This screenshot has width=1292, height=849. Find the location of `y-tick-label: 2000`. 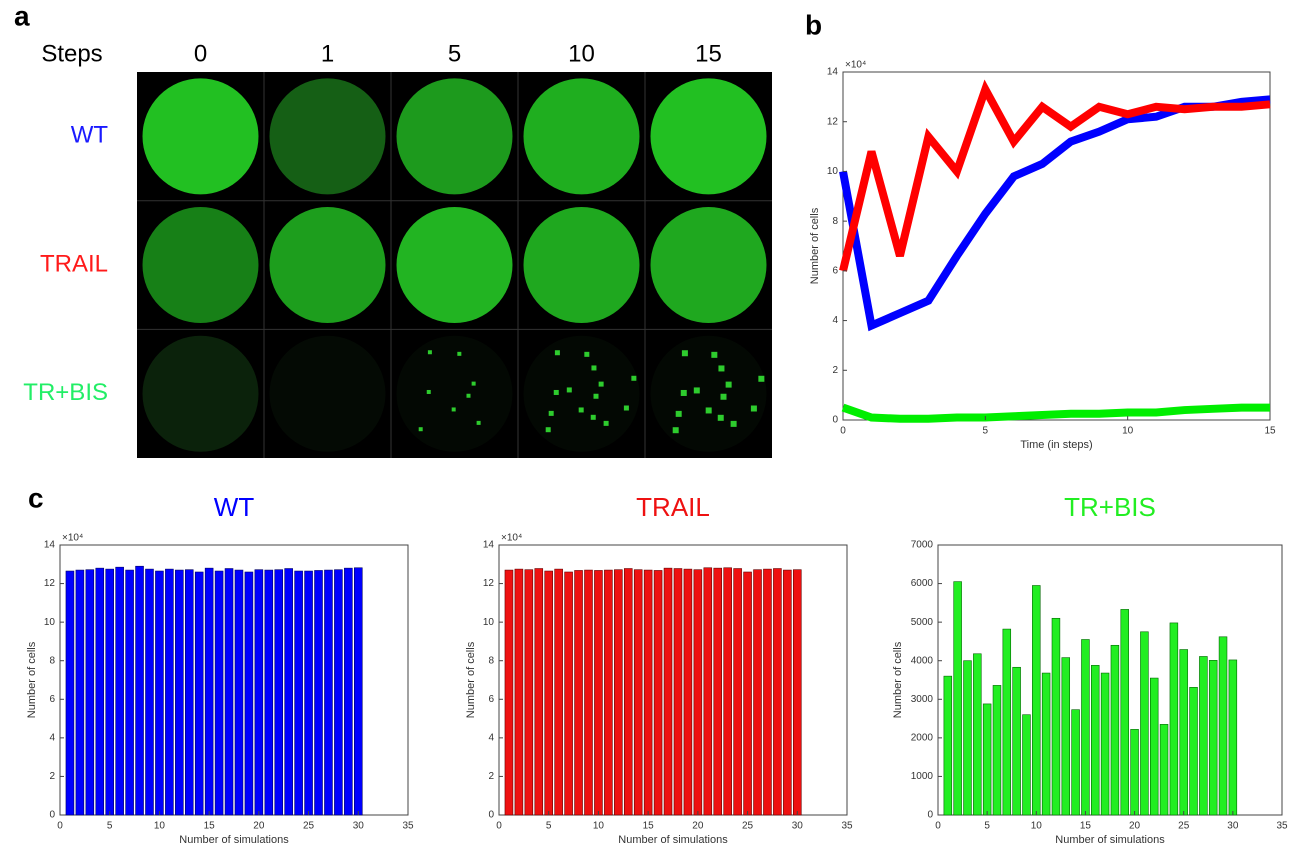

y-tick-label: 2000 is located at coordinates (922, 737).